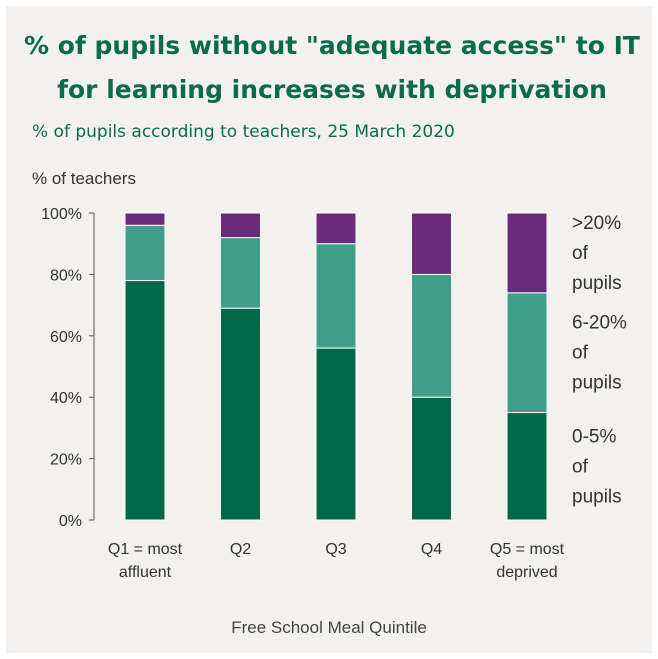 The height and width of the screenshot is (659, 658). I want to click on legend-label: >20%, so click(596, 223).